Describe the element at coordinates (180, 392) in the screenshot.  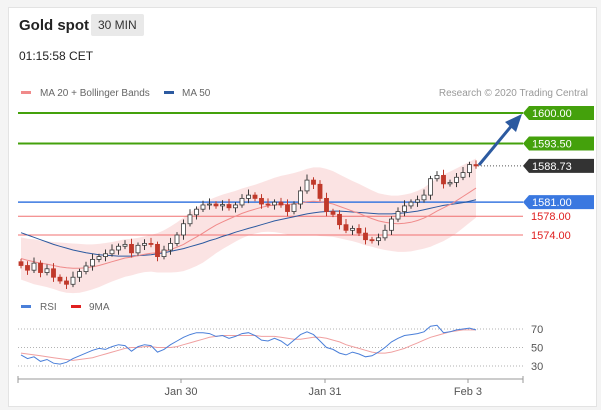
I see `x-tick-label: Jan 30` at that location.